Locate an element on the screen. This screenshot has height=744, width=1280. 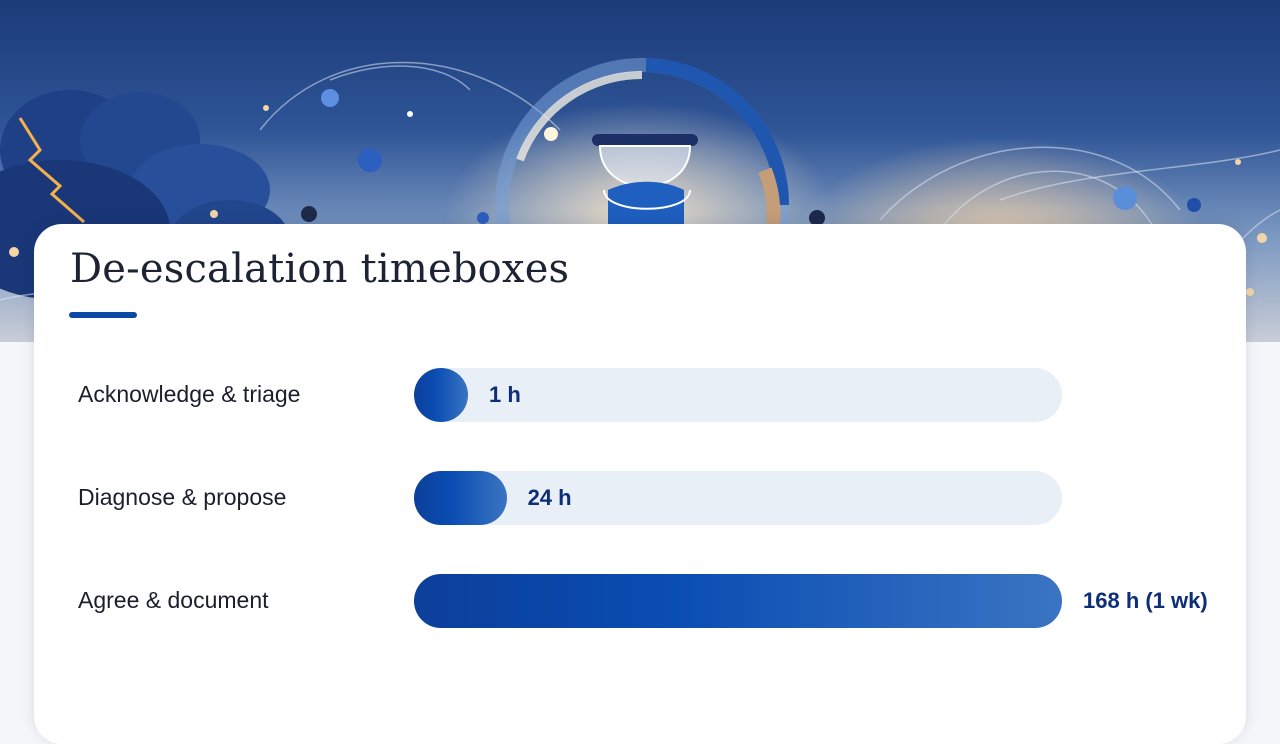
data-label: 168 h (1 wk) is located at coordinates (1145, 600).